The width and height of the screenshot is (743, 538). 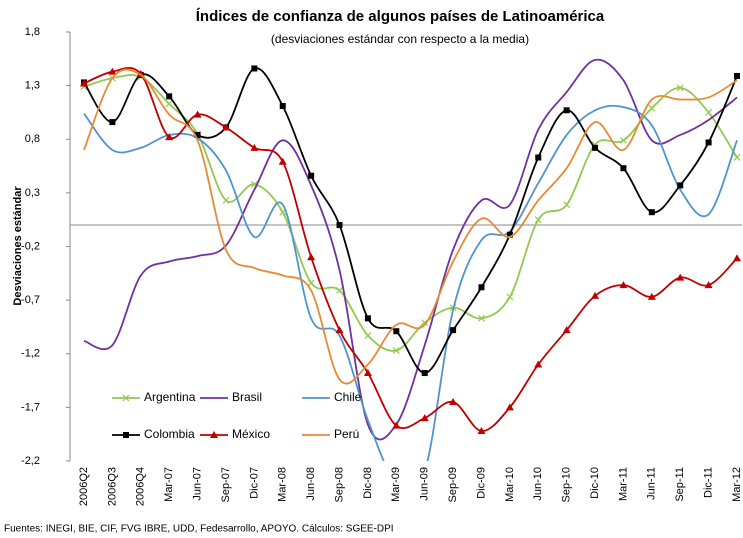 What do you see at coordinates (348, 397) in the screenshot?
I see `legend-label: Chile` at bounding box center [348, 397].